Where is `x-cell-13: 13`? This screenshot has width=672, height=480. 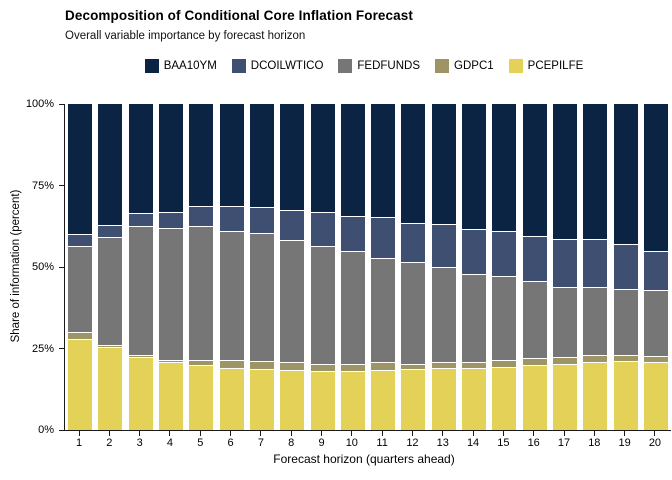 x-cell-13: 13 is located at coordinates (443, 440).